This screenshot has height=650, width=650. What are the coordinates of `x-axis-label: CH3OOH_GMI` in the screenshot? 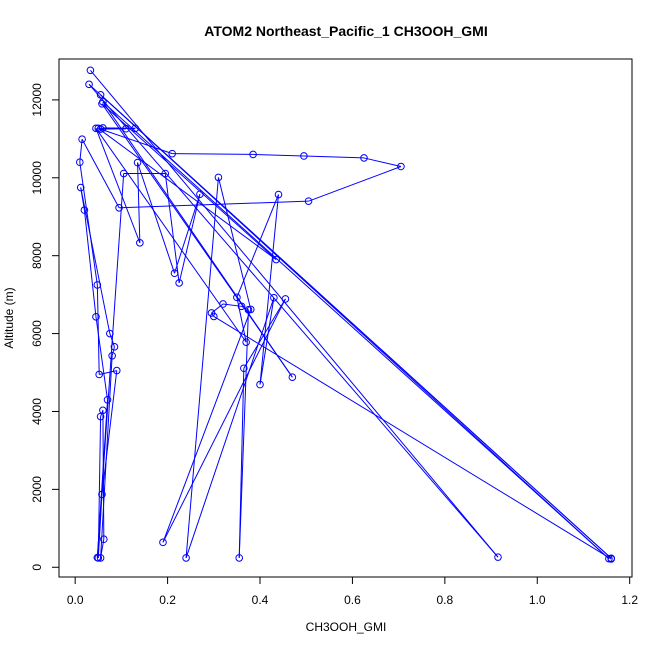 It's located at (346, 627).